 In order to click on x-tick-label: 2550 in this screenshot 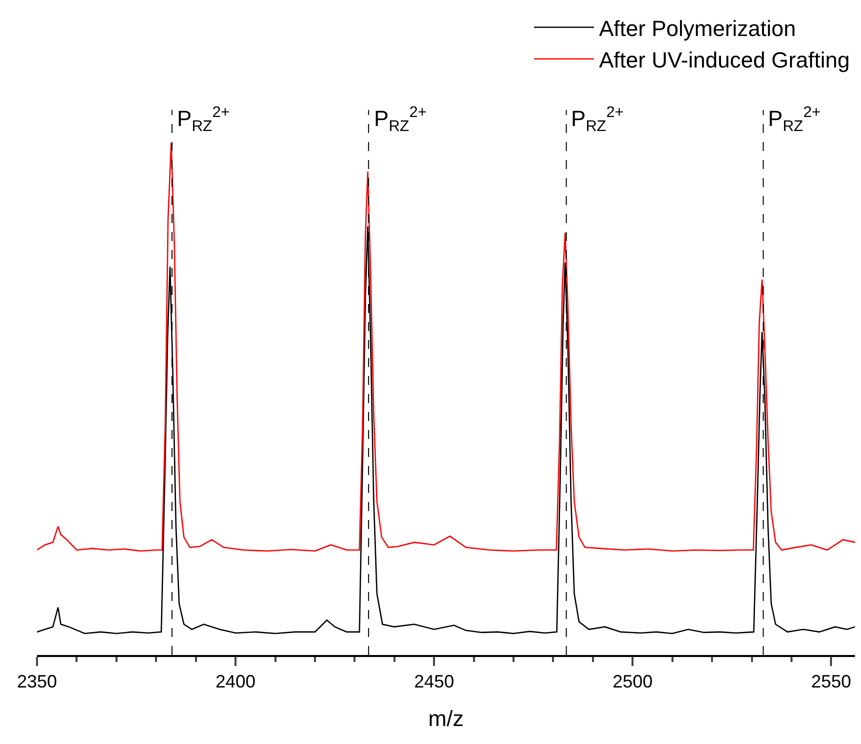, I will do `click(831, 682)`.